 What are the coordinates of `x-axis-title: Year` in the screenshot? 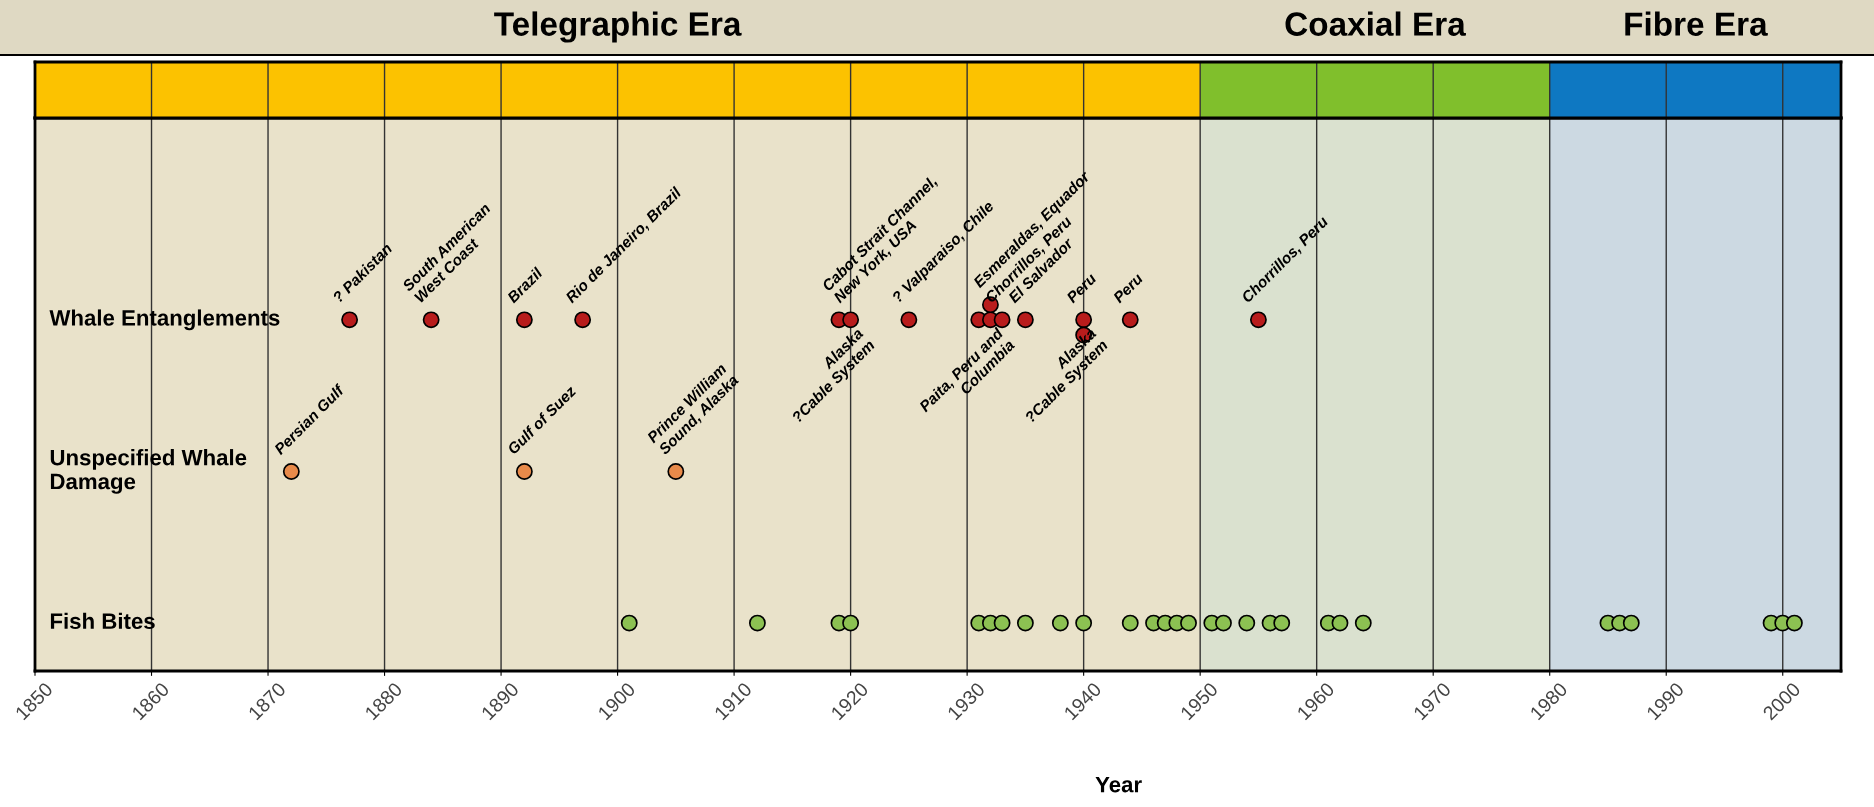 It's located at (1118, 784).